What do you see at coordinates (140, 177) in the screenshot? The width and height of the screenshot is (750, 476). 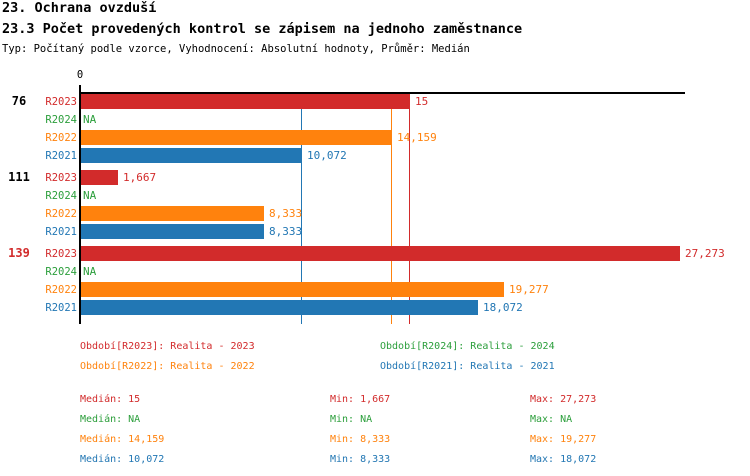 I see `value-label: 1,667` at bounding box center [140, 177].